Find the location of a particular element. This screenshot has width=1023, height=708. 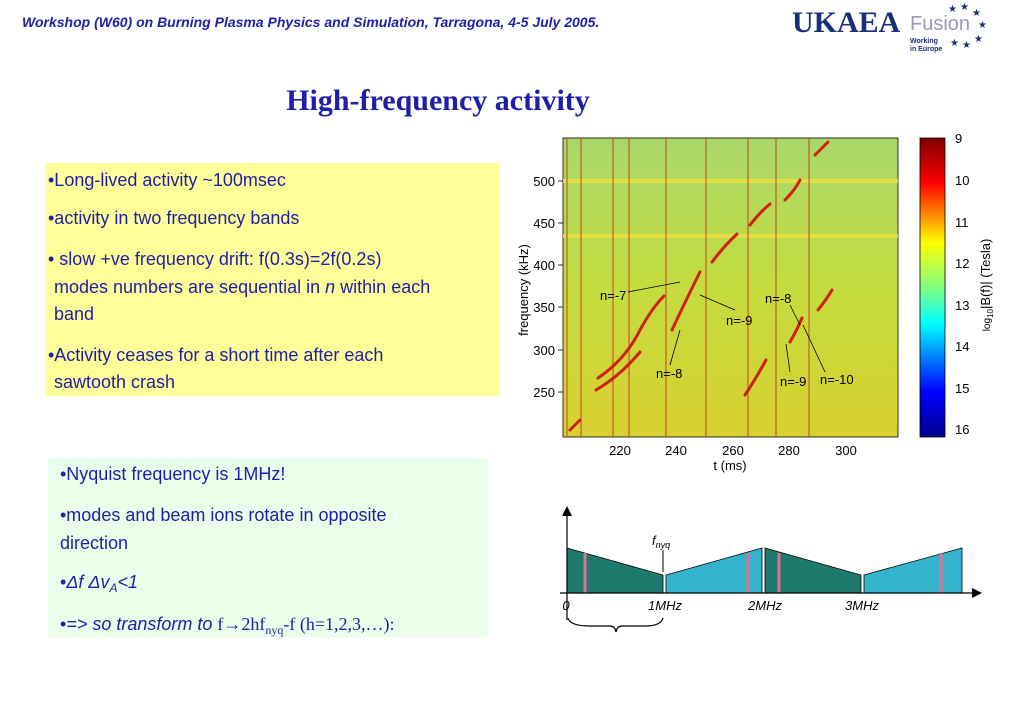

colorbar-label: log10|B(f)| (Tesla) is located at coordinates (986, 285).